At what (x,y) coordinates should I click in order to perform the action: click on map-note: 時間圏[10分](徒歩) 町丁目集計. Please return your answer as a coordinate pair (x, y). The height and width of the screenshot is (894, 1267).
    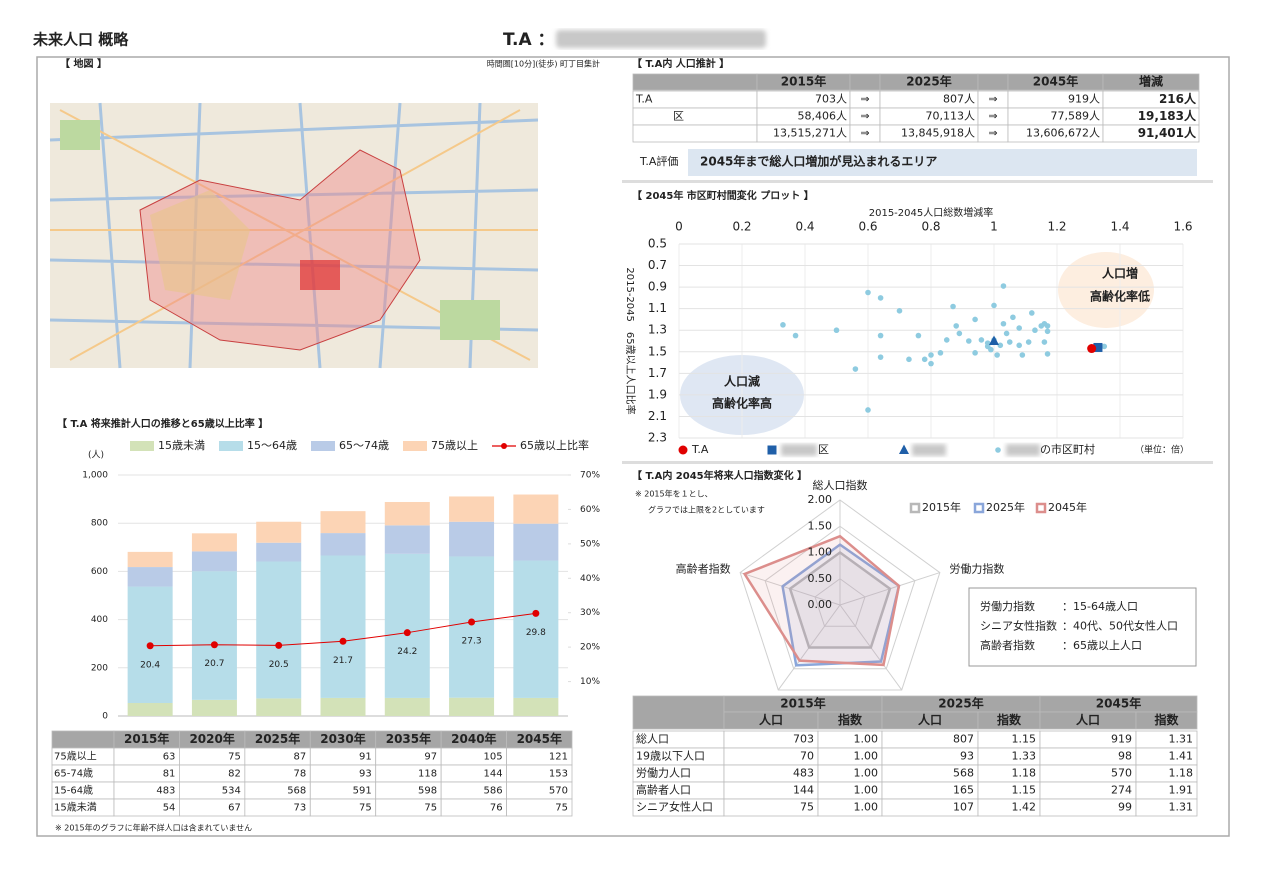
    Looking at the image, I should click on (543, 64).